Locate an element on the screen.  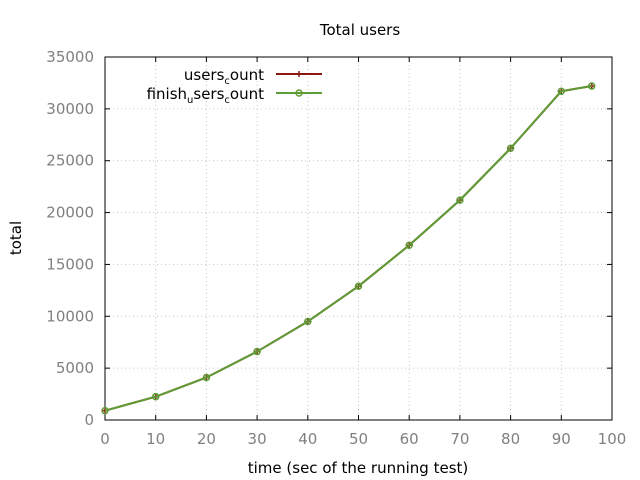
x-tick-label: 20 is located at coordinates (206, 439).